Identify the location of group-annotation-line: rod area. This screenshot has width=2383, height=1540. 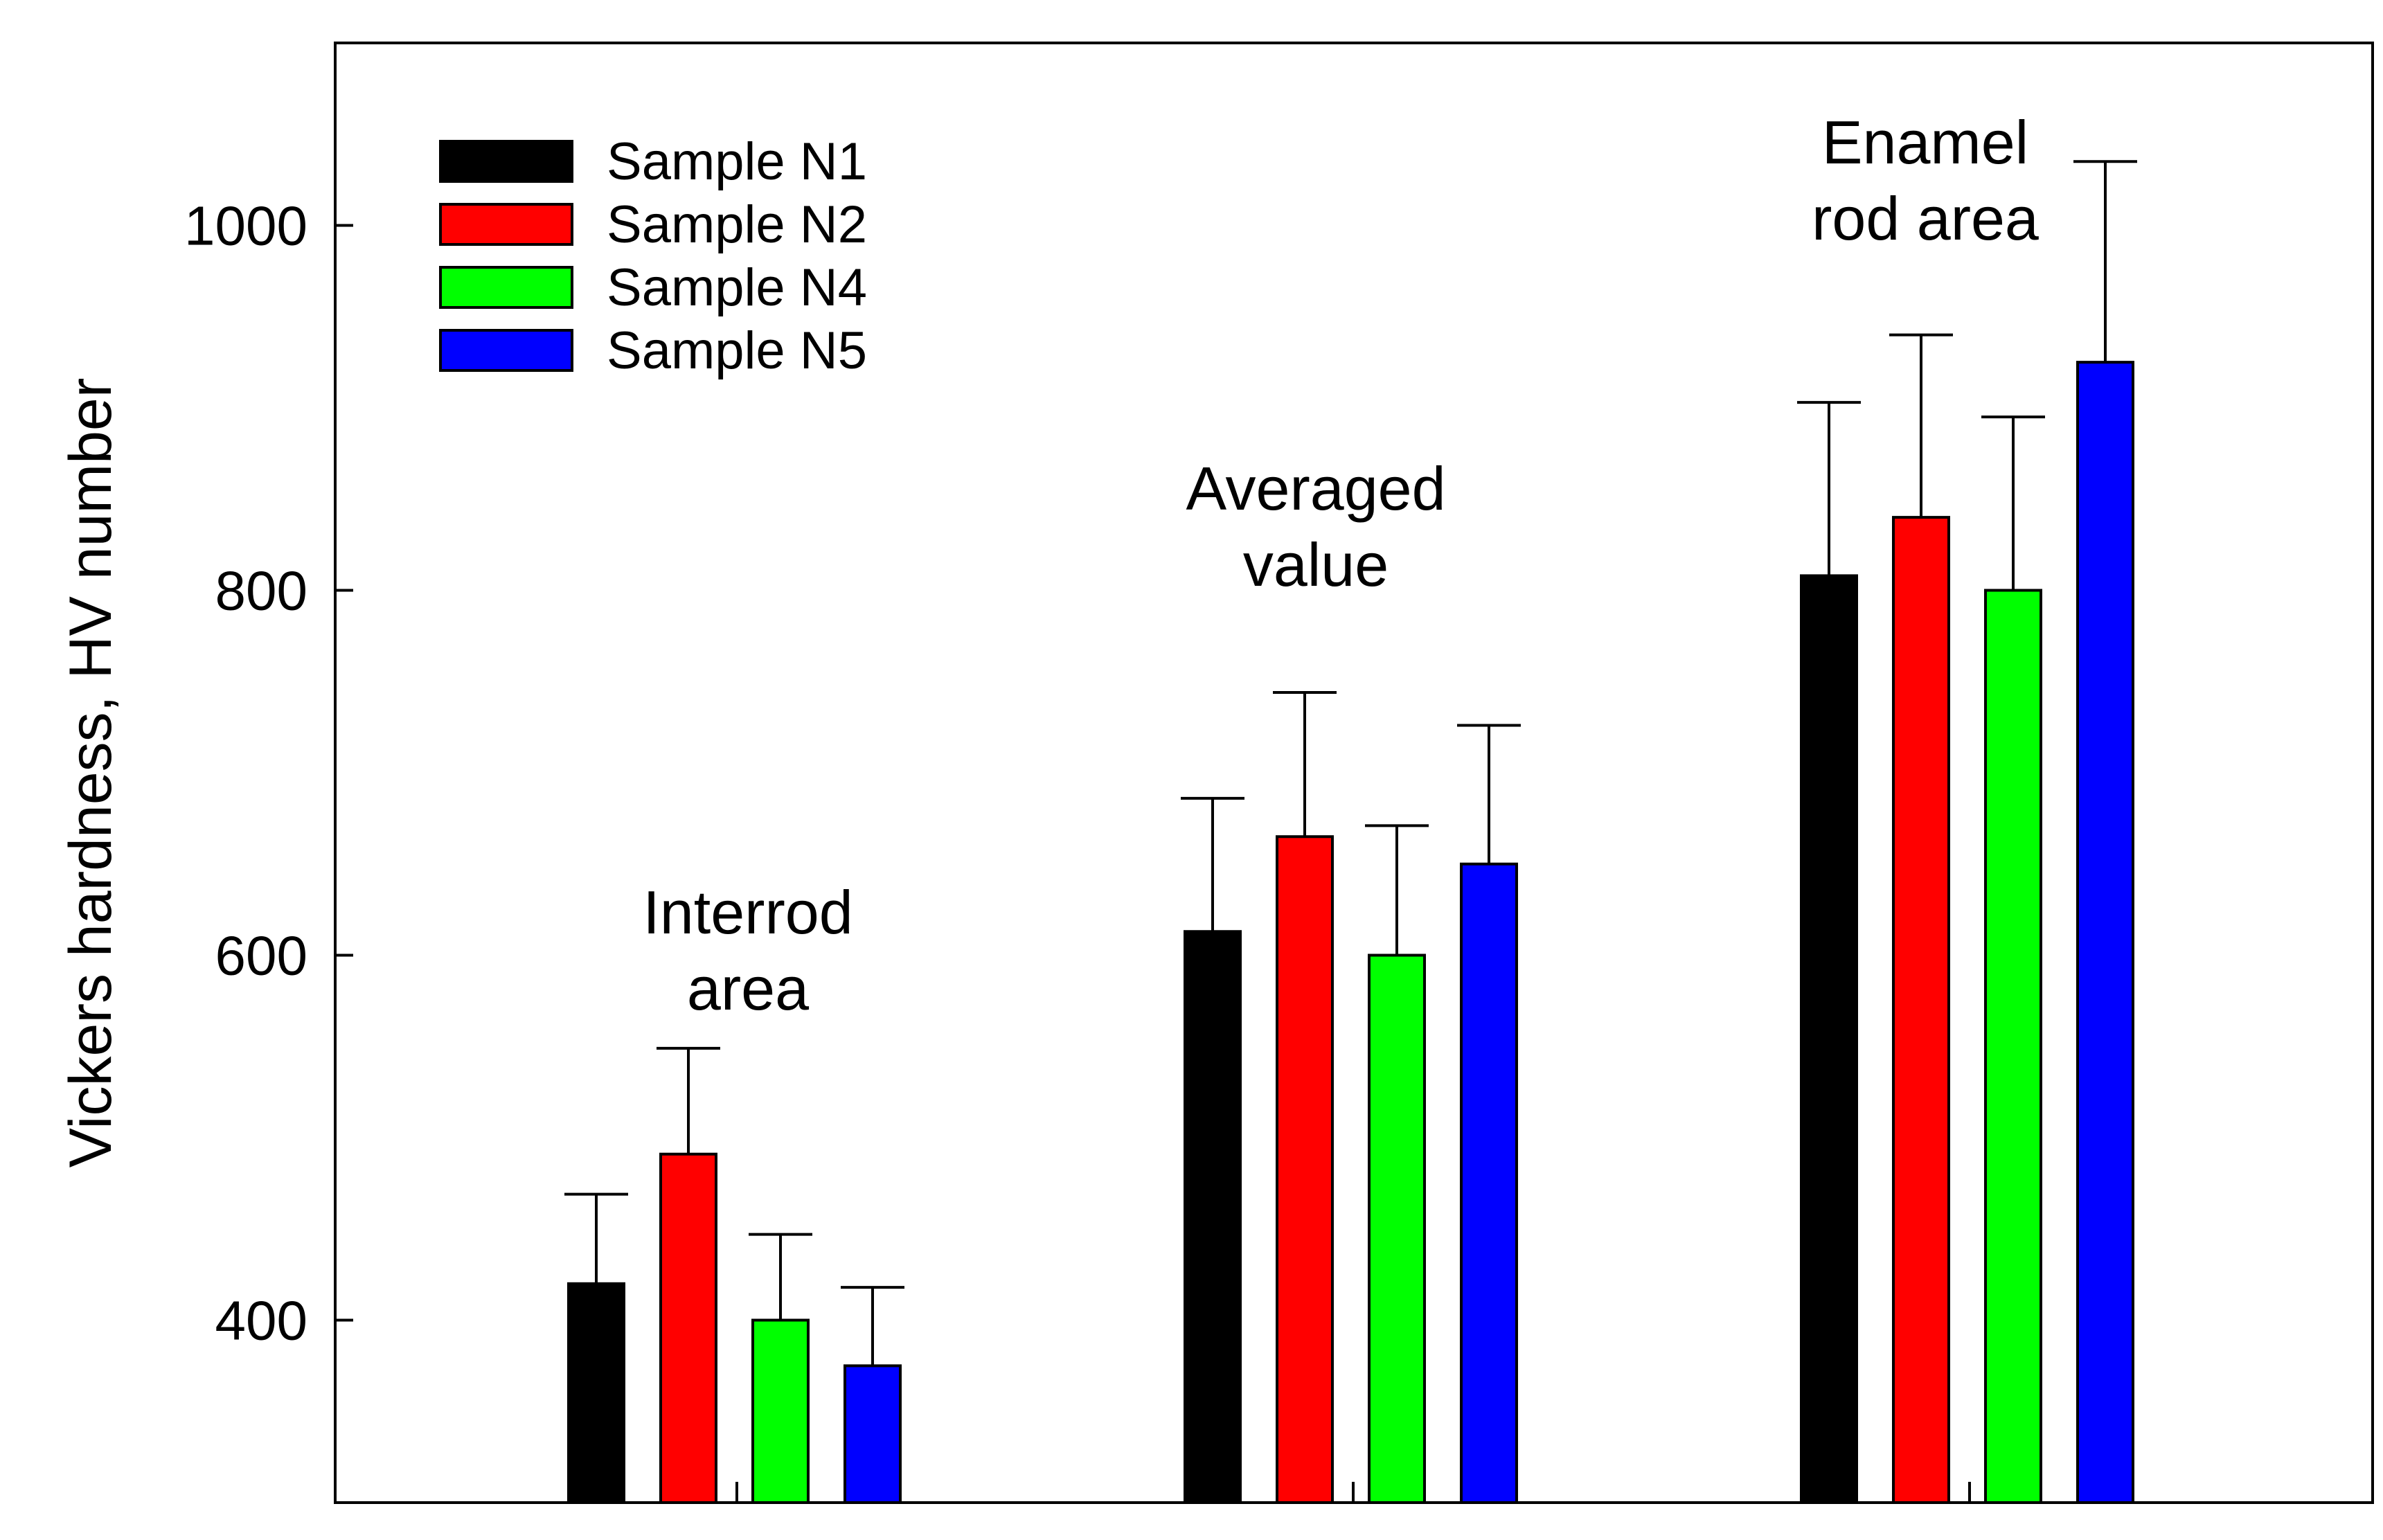
(1926, 219).